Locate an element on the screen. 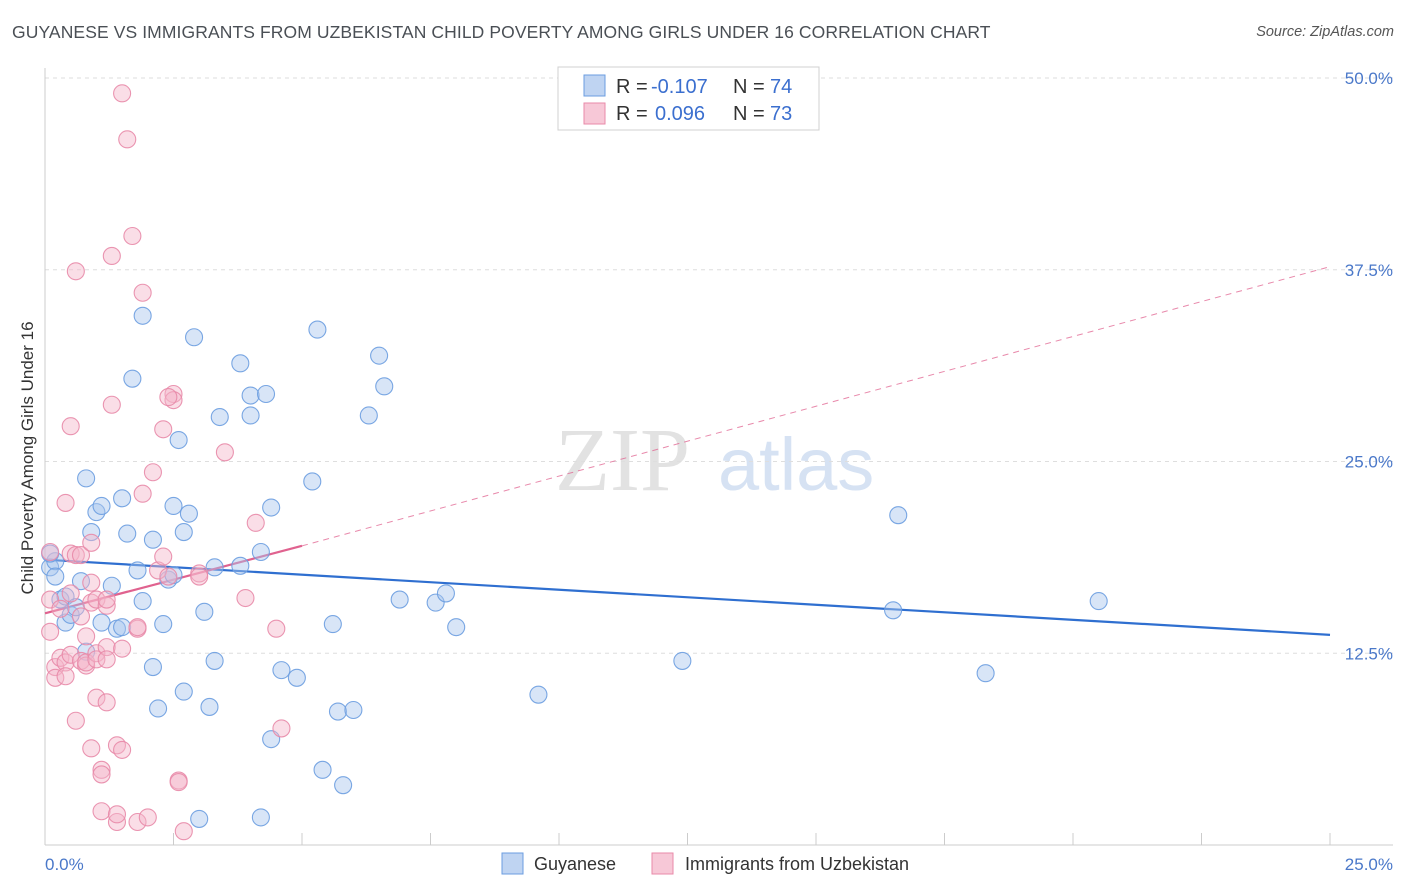 The height and width of the screenshot is (892, 1406). y-tick-label-3: 50.0% is located at coordinates (1369, 78).